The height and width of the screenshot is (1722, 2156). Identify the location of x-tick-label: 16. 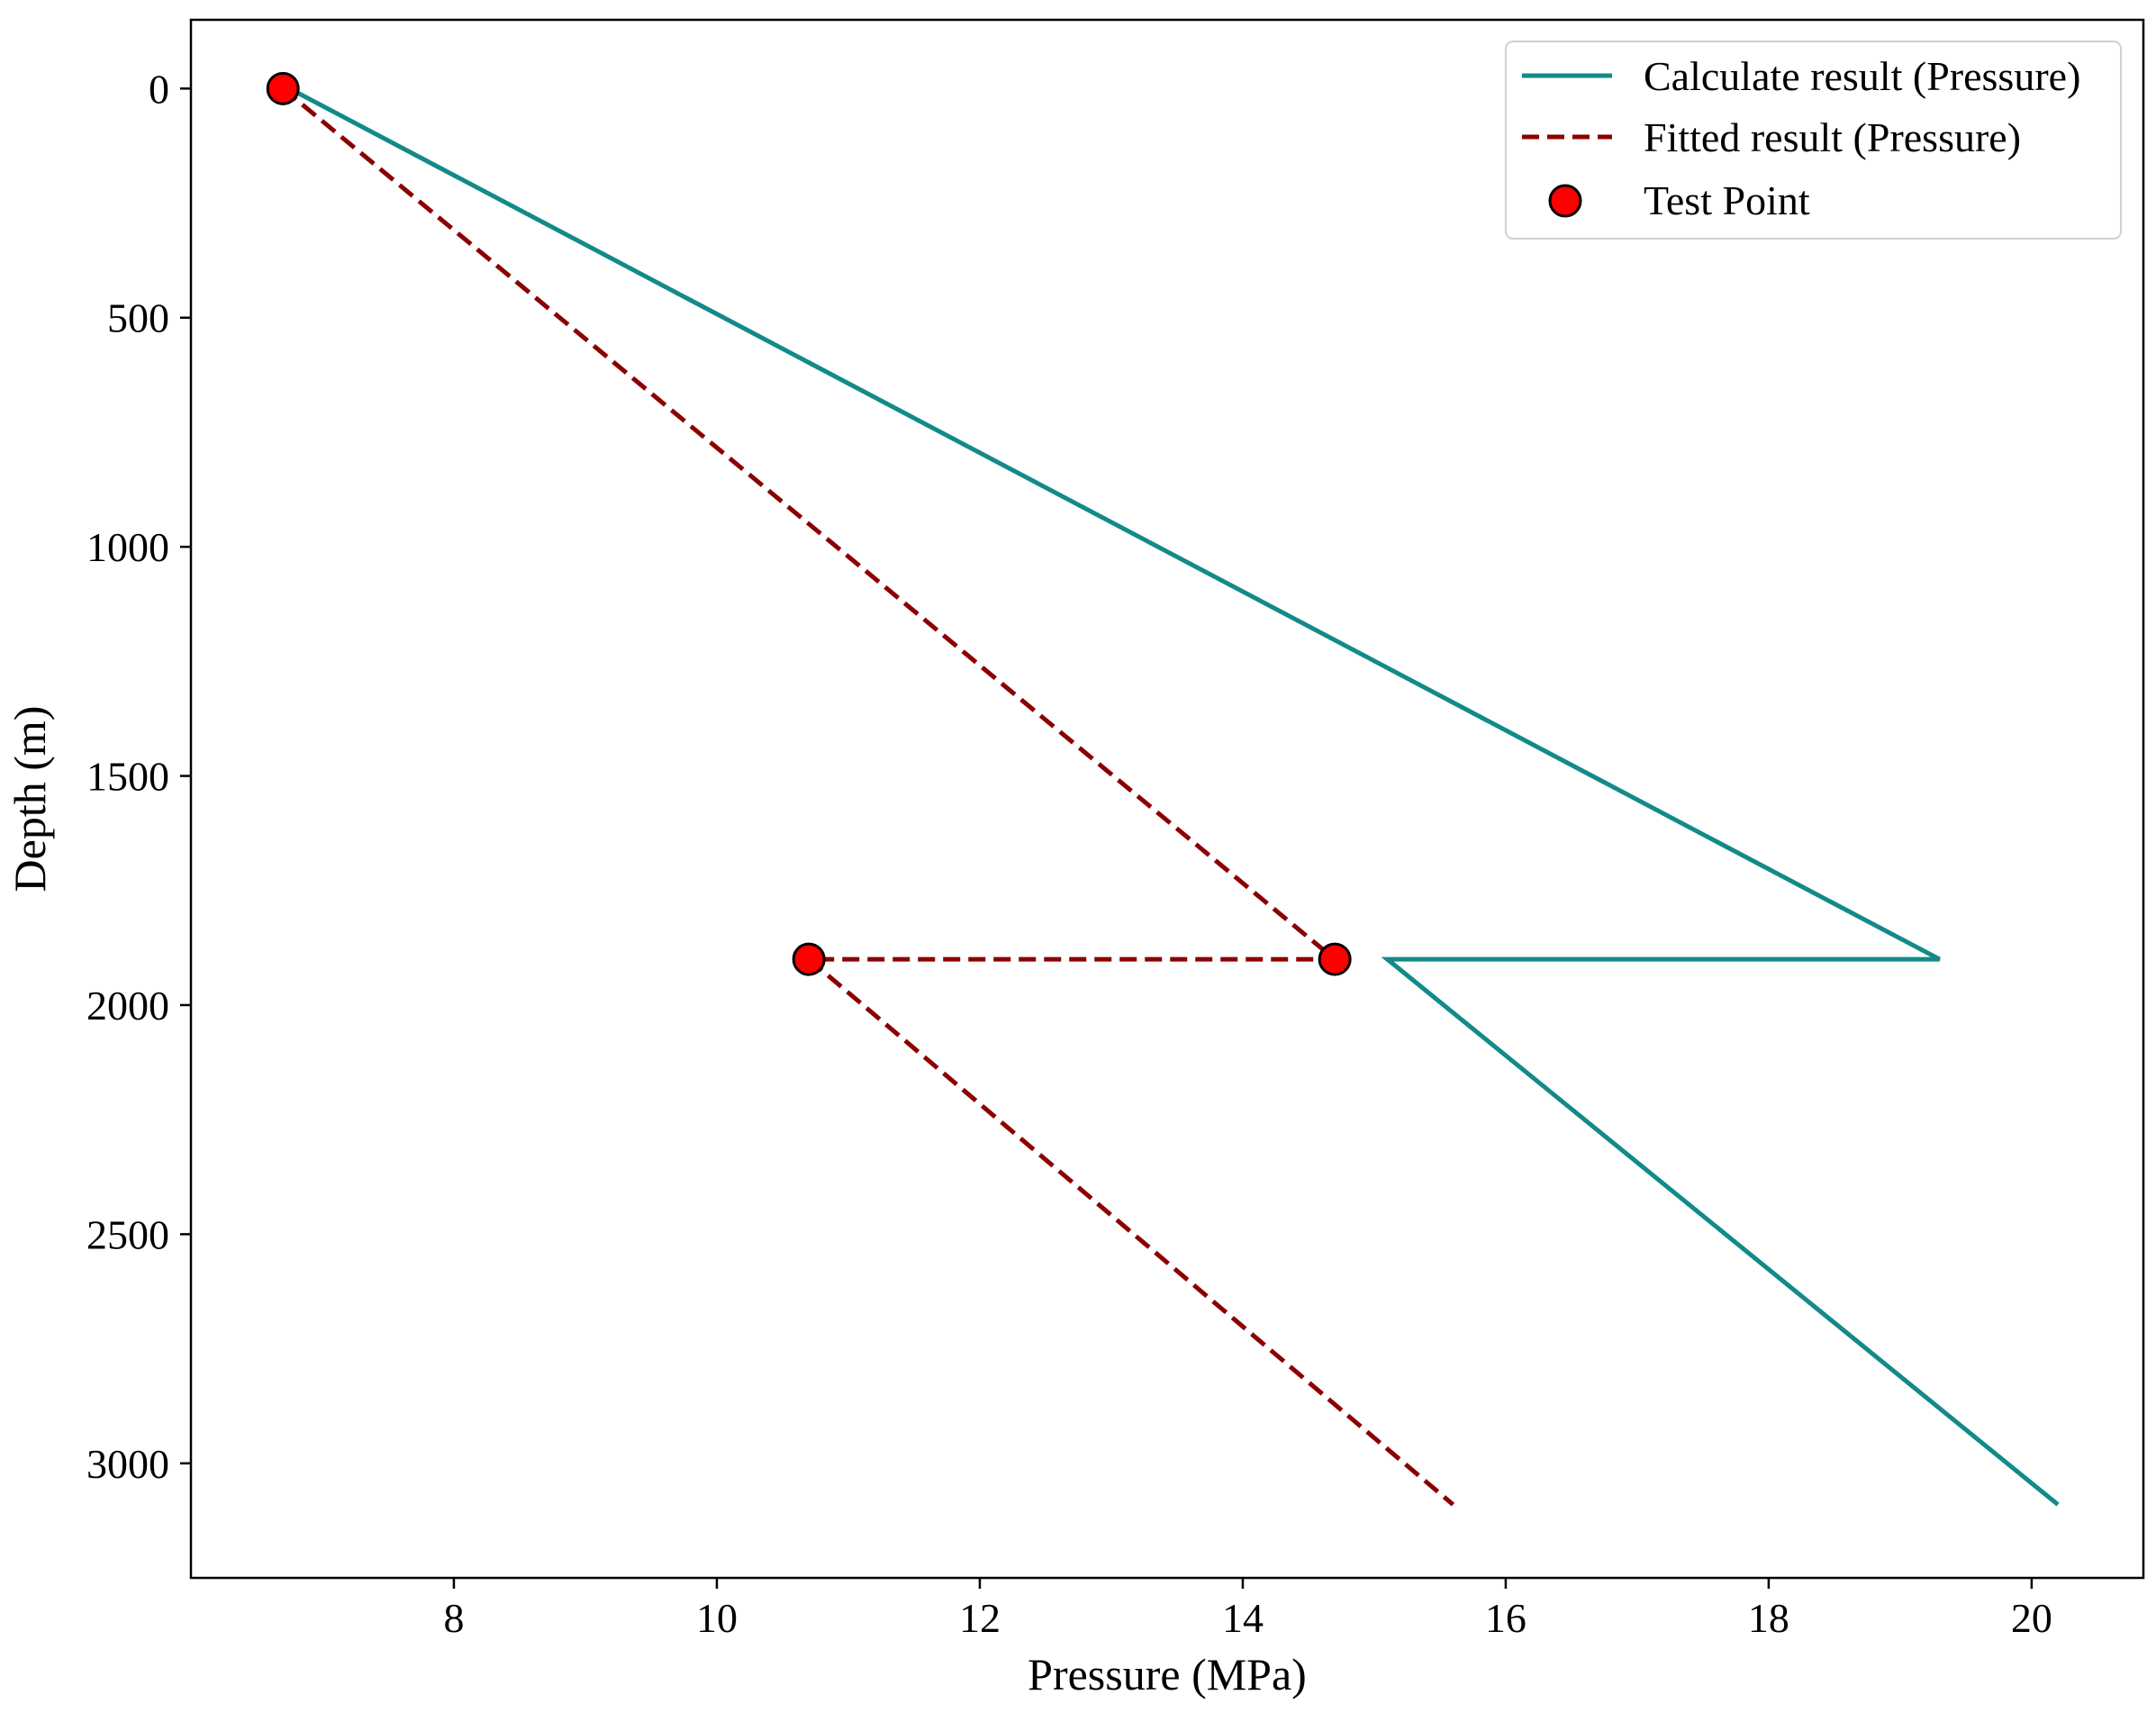
(1505, 1618).